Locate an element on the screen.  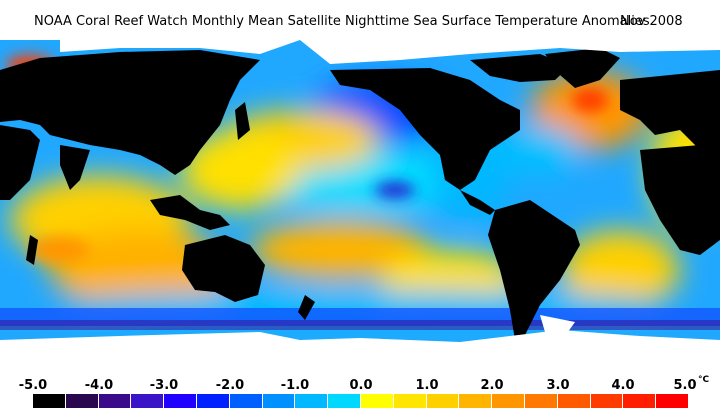
legend-tick: 2.0 is located at coordinates (492, 385).